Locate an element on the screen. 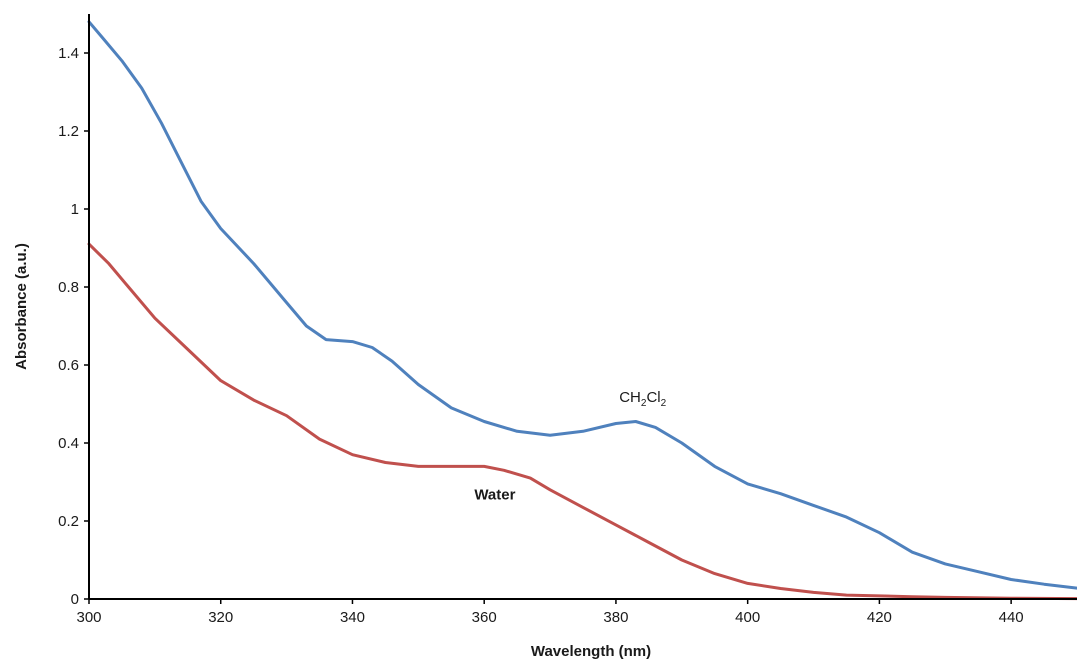 This screenshot has height=663, width=1077. ch2cl2-label-part: Cl is located at coordinates (653, 397).